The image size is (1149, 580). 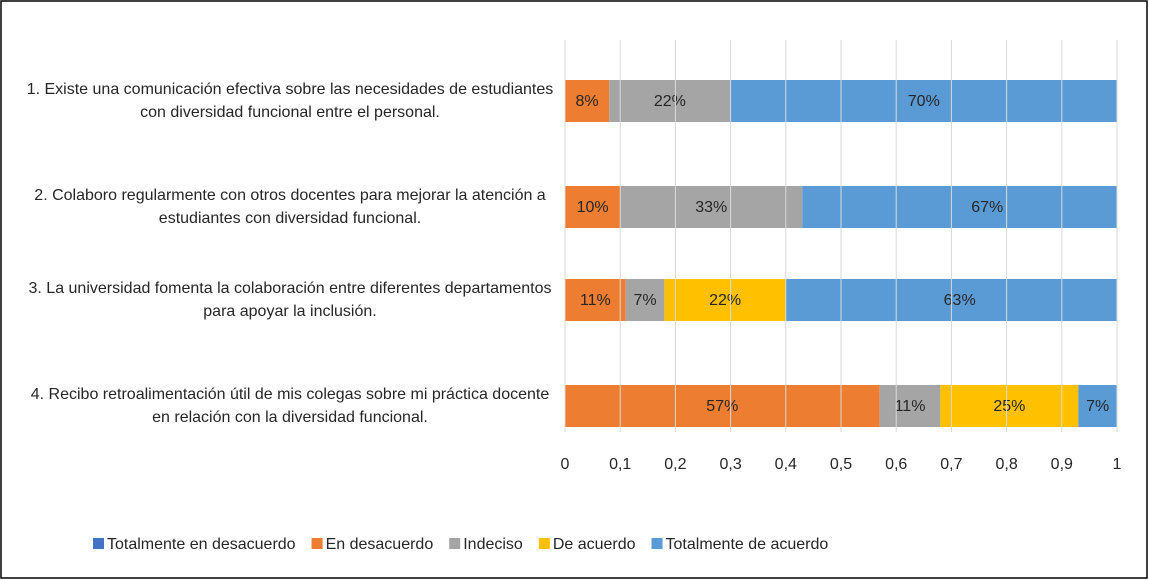 I want to click on value-label: 33%, so click(x=711, y=207).